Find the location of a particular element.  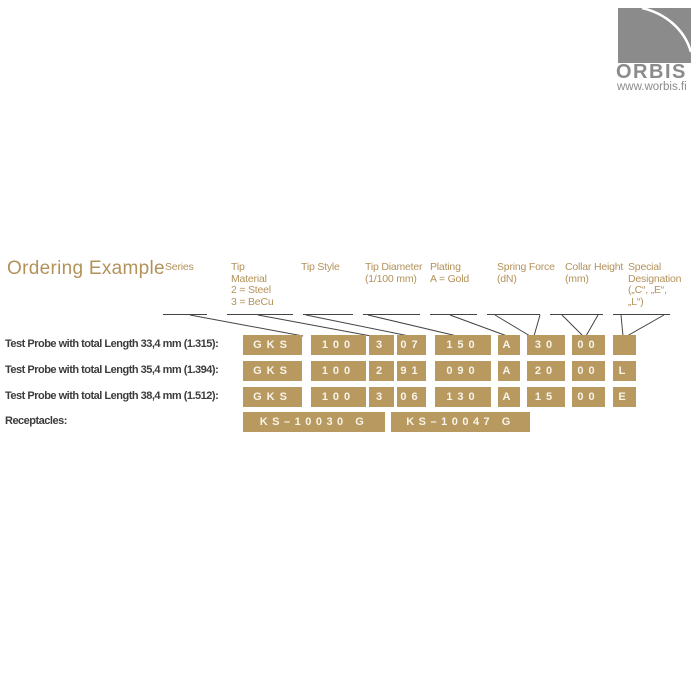

code-cell-tip-style: 06 is located at coordinates (411, 397).